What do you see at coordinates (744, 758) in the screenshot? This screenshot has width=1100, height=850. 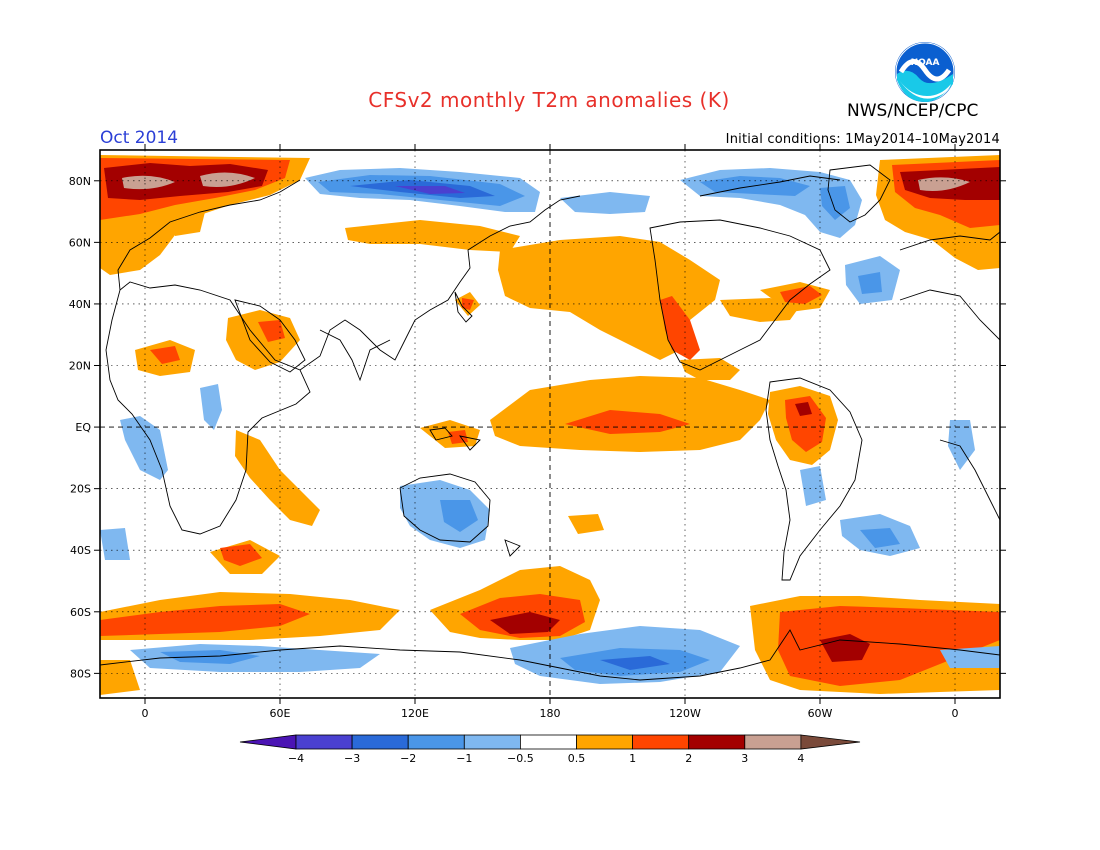 I see `colorbar-label: 3` at bounding box center [744, 758].